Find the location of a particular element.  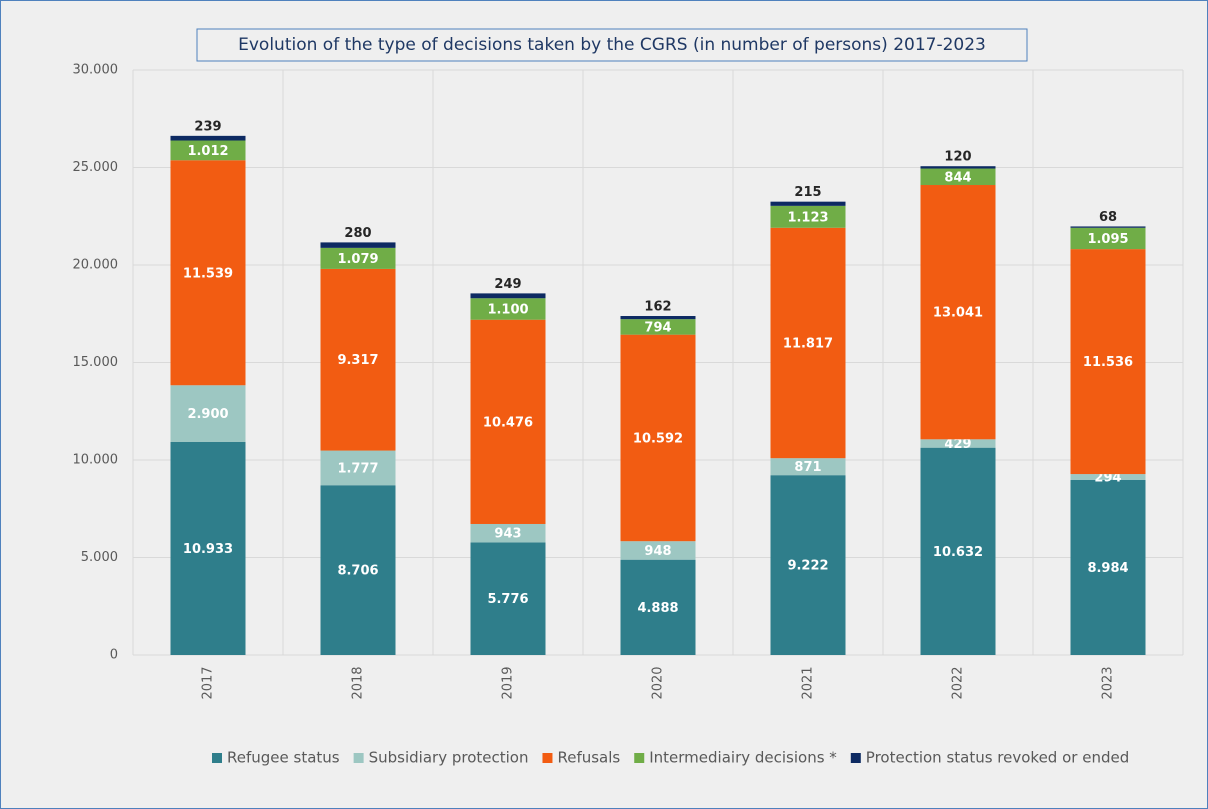

data-label: 794 is located at coordinates (657, 327).